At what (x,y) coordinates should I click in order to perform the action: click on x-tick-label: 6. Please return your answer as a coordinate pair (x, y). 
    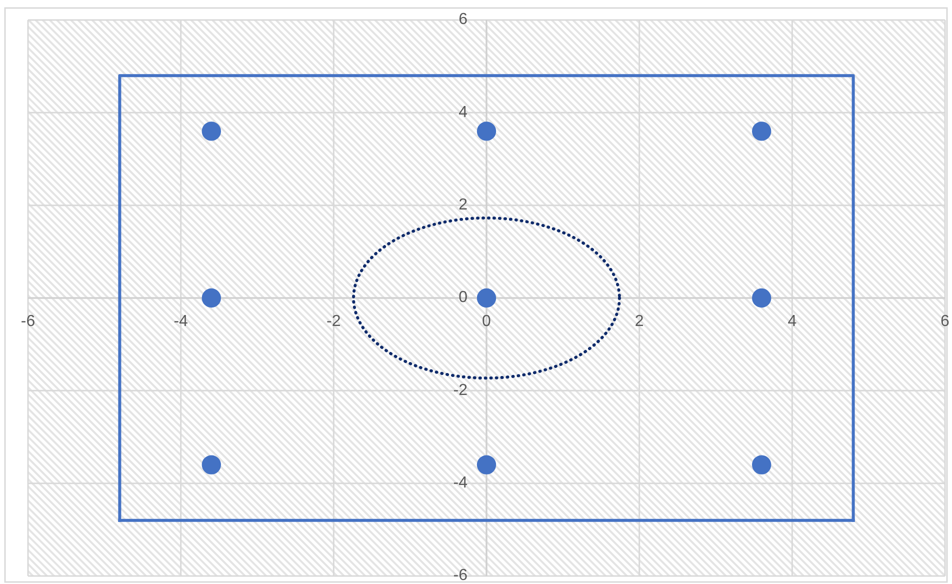
    Looking at the image, I should click on (945, 321).